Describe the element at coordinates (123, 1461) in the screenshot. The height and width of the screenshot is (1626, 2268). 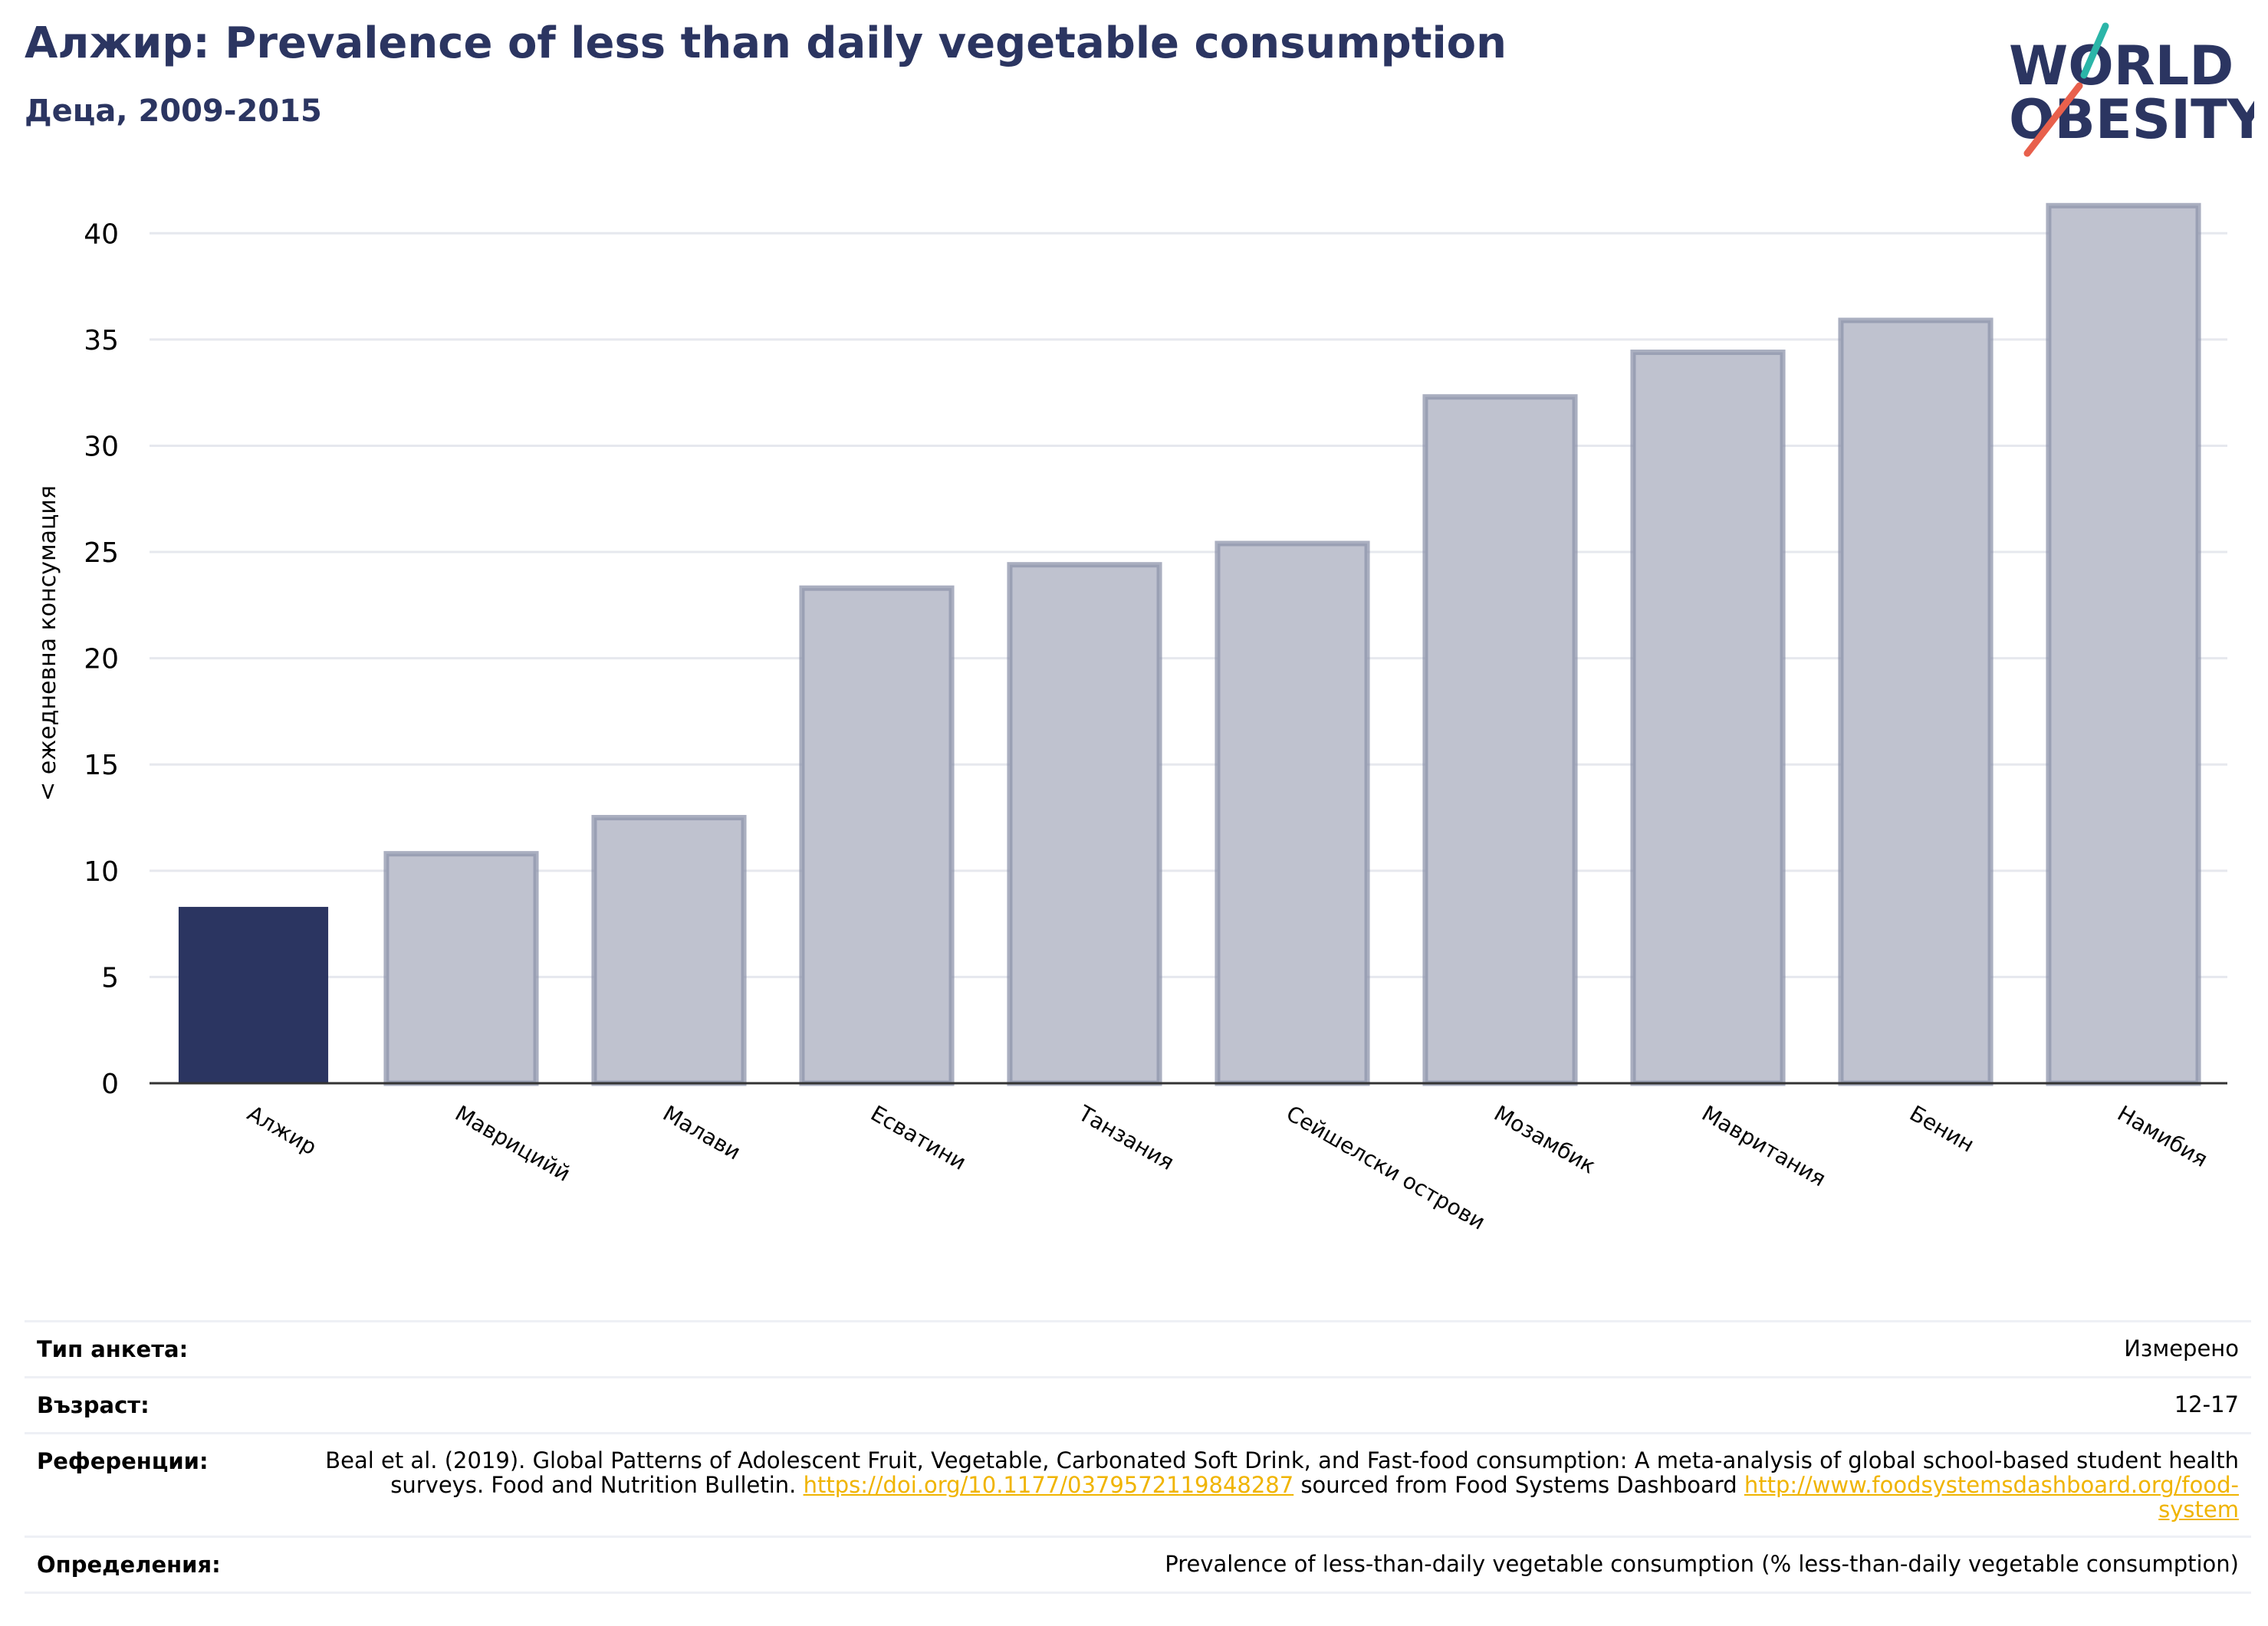
I see `meta-label: Референции:` at that location.